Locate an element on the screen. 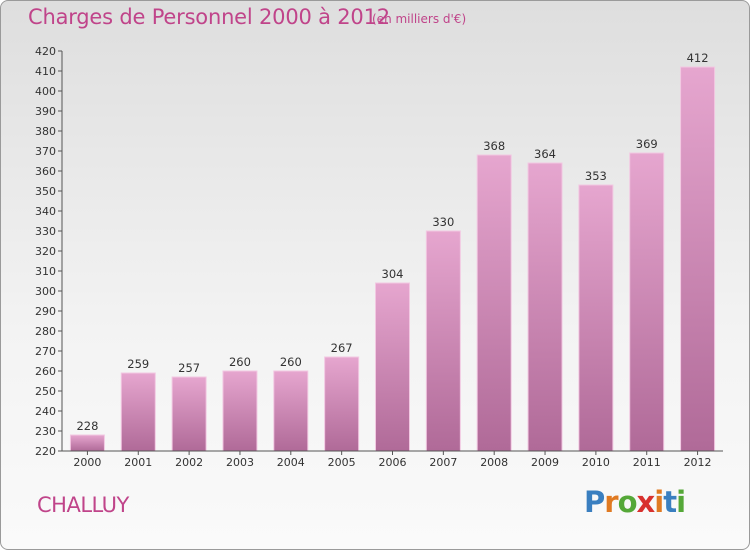  bar-2011 is located at coordinates (647, 302).